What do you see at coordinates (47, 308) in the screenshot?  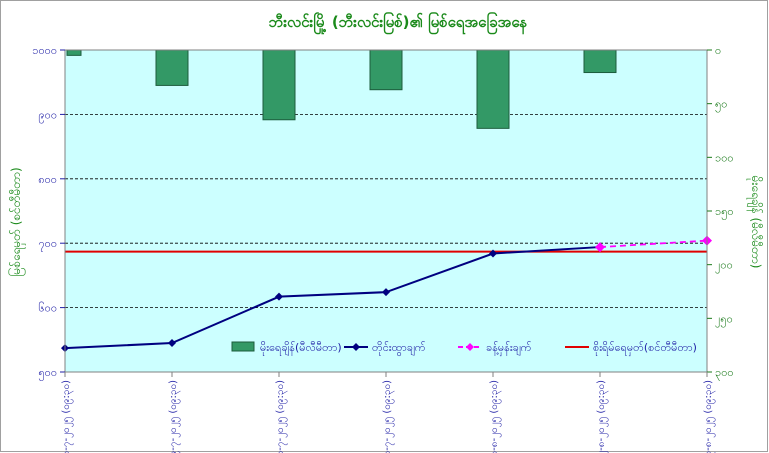 I see `left-tick-label: ၆၀၀` at bounding box center [47, 308].